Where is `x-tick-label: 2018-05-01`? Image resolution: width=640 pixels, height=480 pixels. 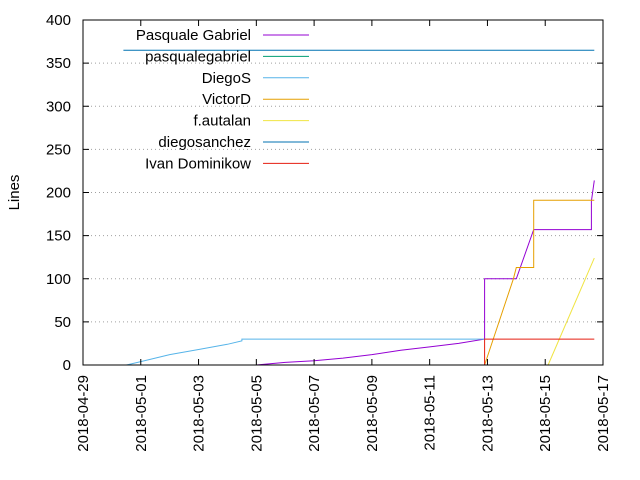 x-tick-label: 2018-05-01 is located at coordinates (141, 413).